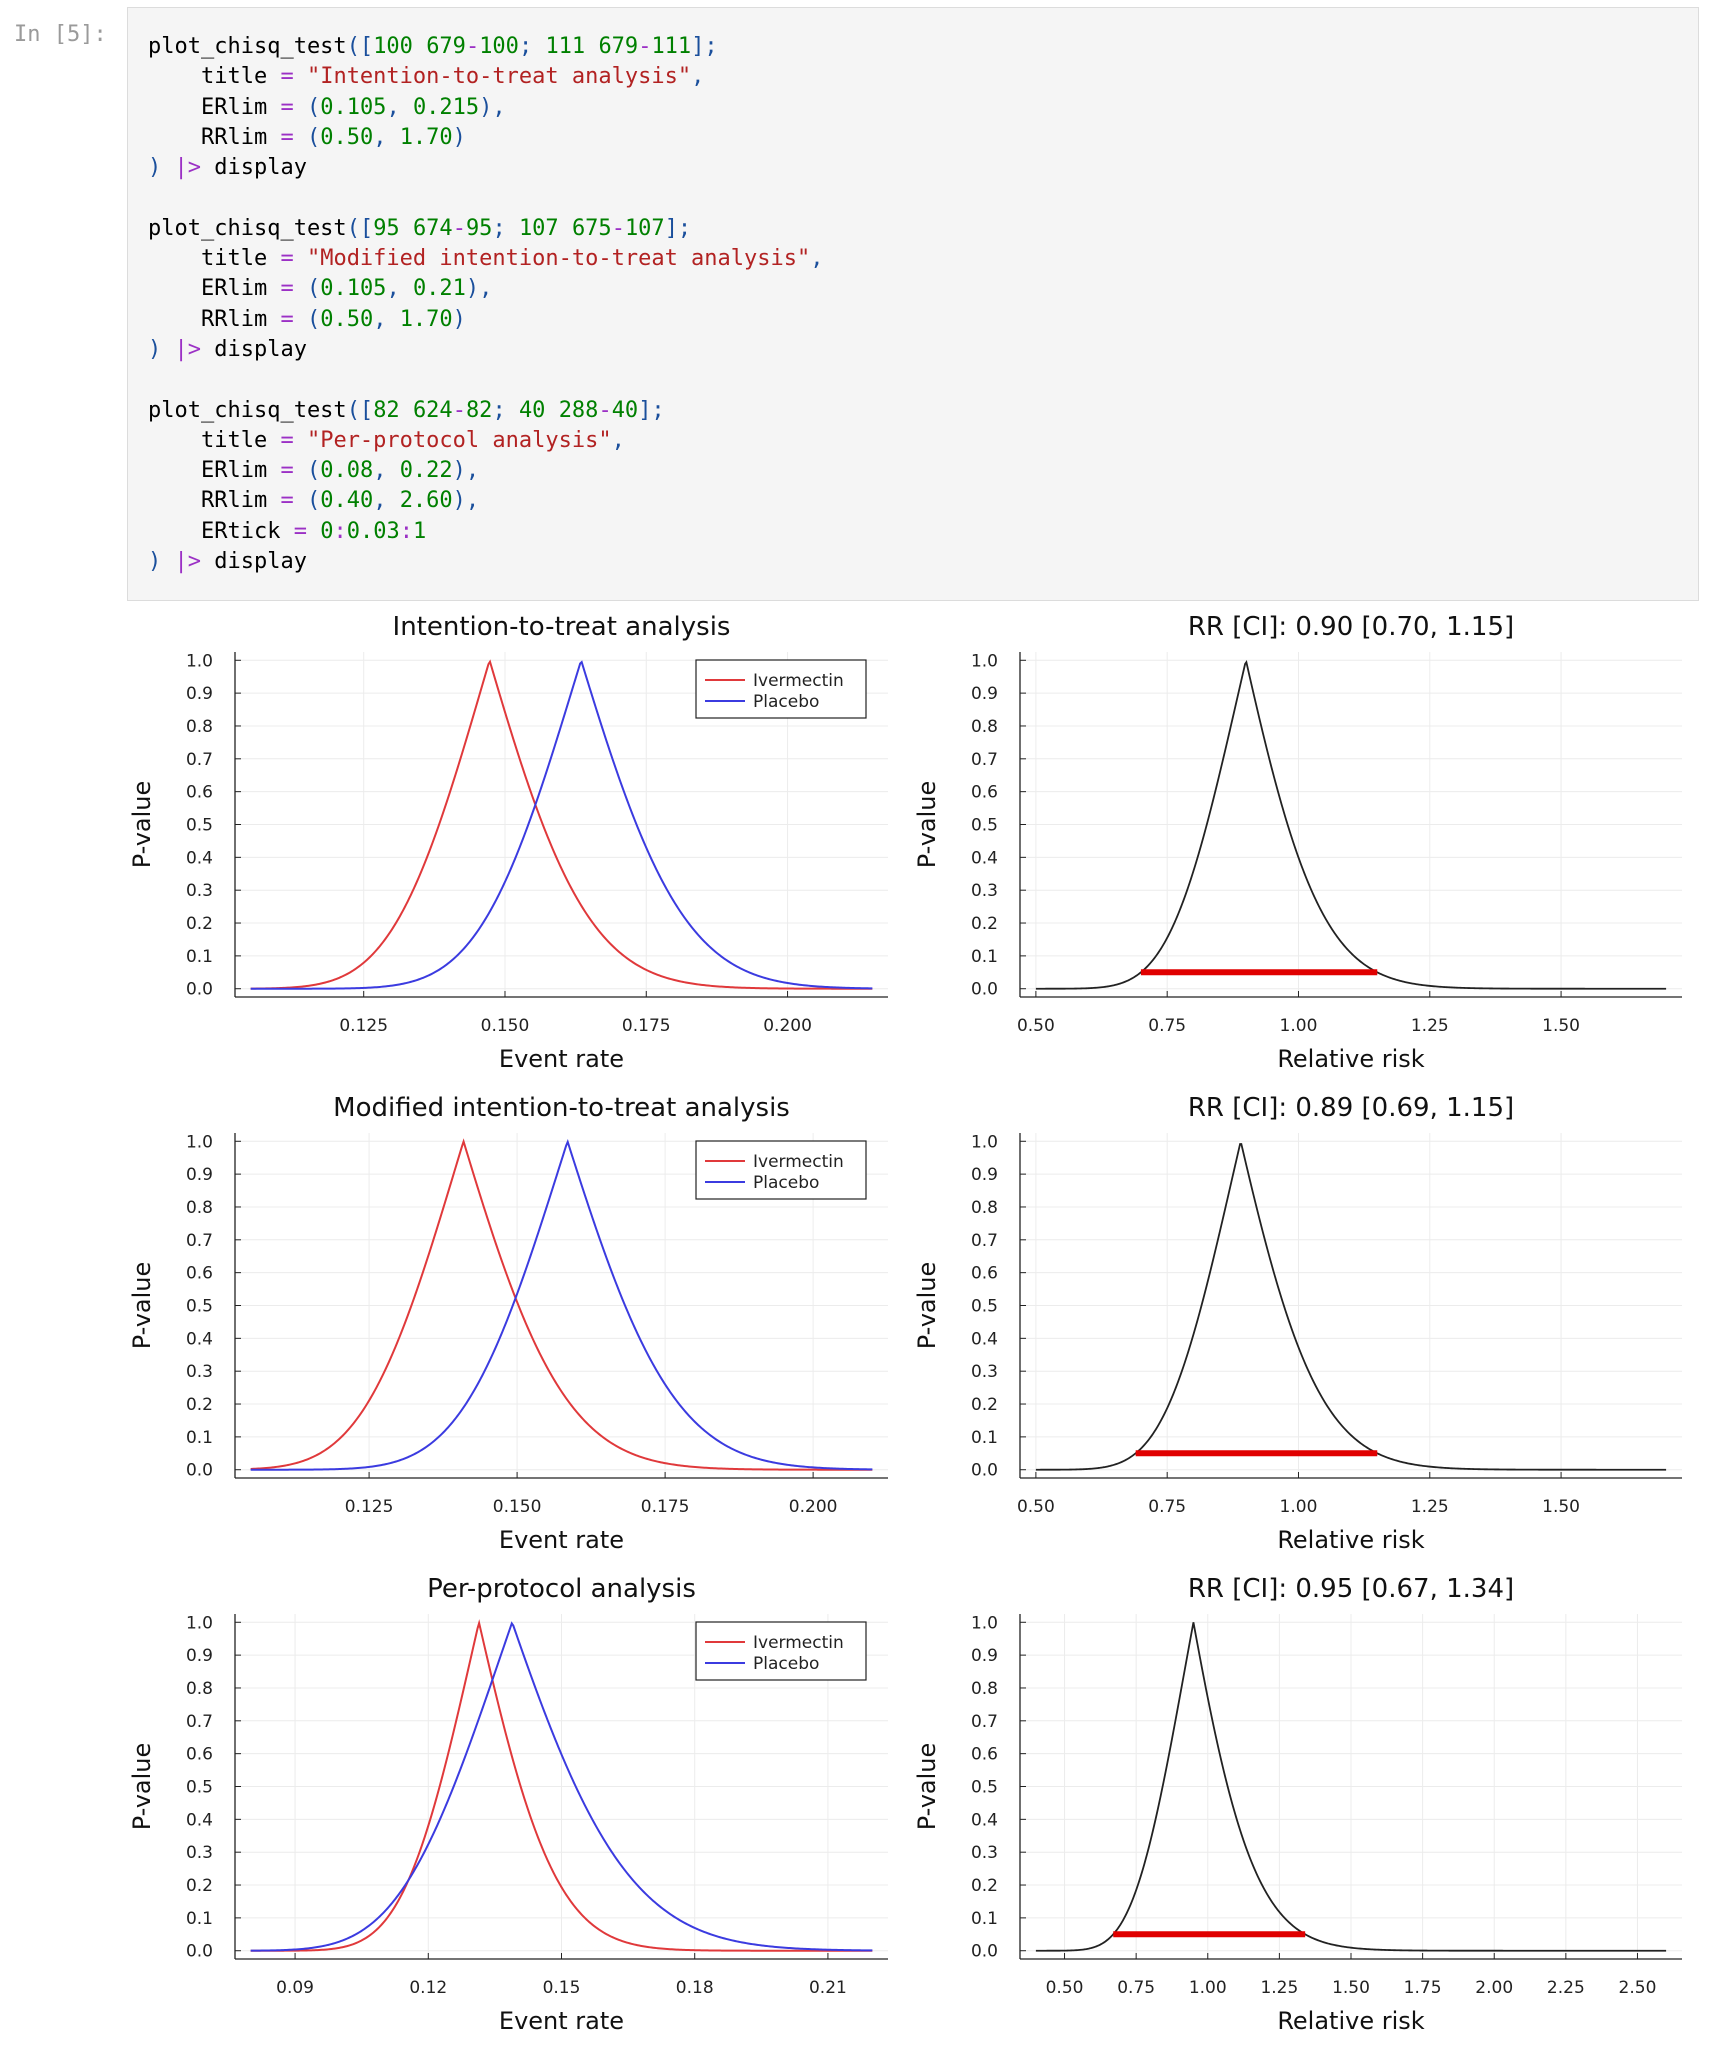  Describe the element at coordinates (1036, 1507) in the screenshot. I see `x-tick-label: 0.50` at that location.